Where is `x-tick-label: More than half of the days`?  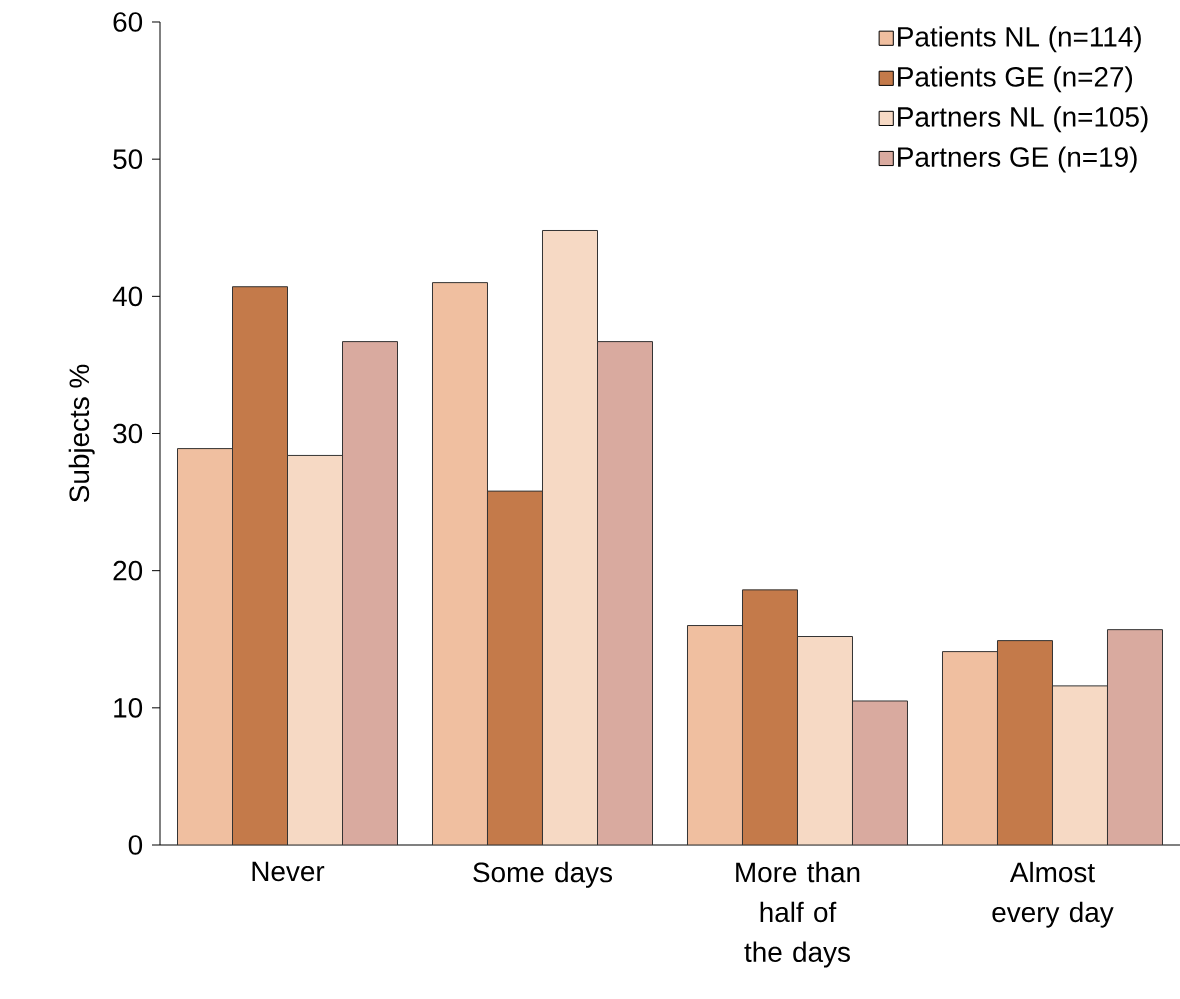 x-tick-label: More than half of the days is located at coordinates (798, 914).